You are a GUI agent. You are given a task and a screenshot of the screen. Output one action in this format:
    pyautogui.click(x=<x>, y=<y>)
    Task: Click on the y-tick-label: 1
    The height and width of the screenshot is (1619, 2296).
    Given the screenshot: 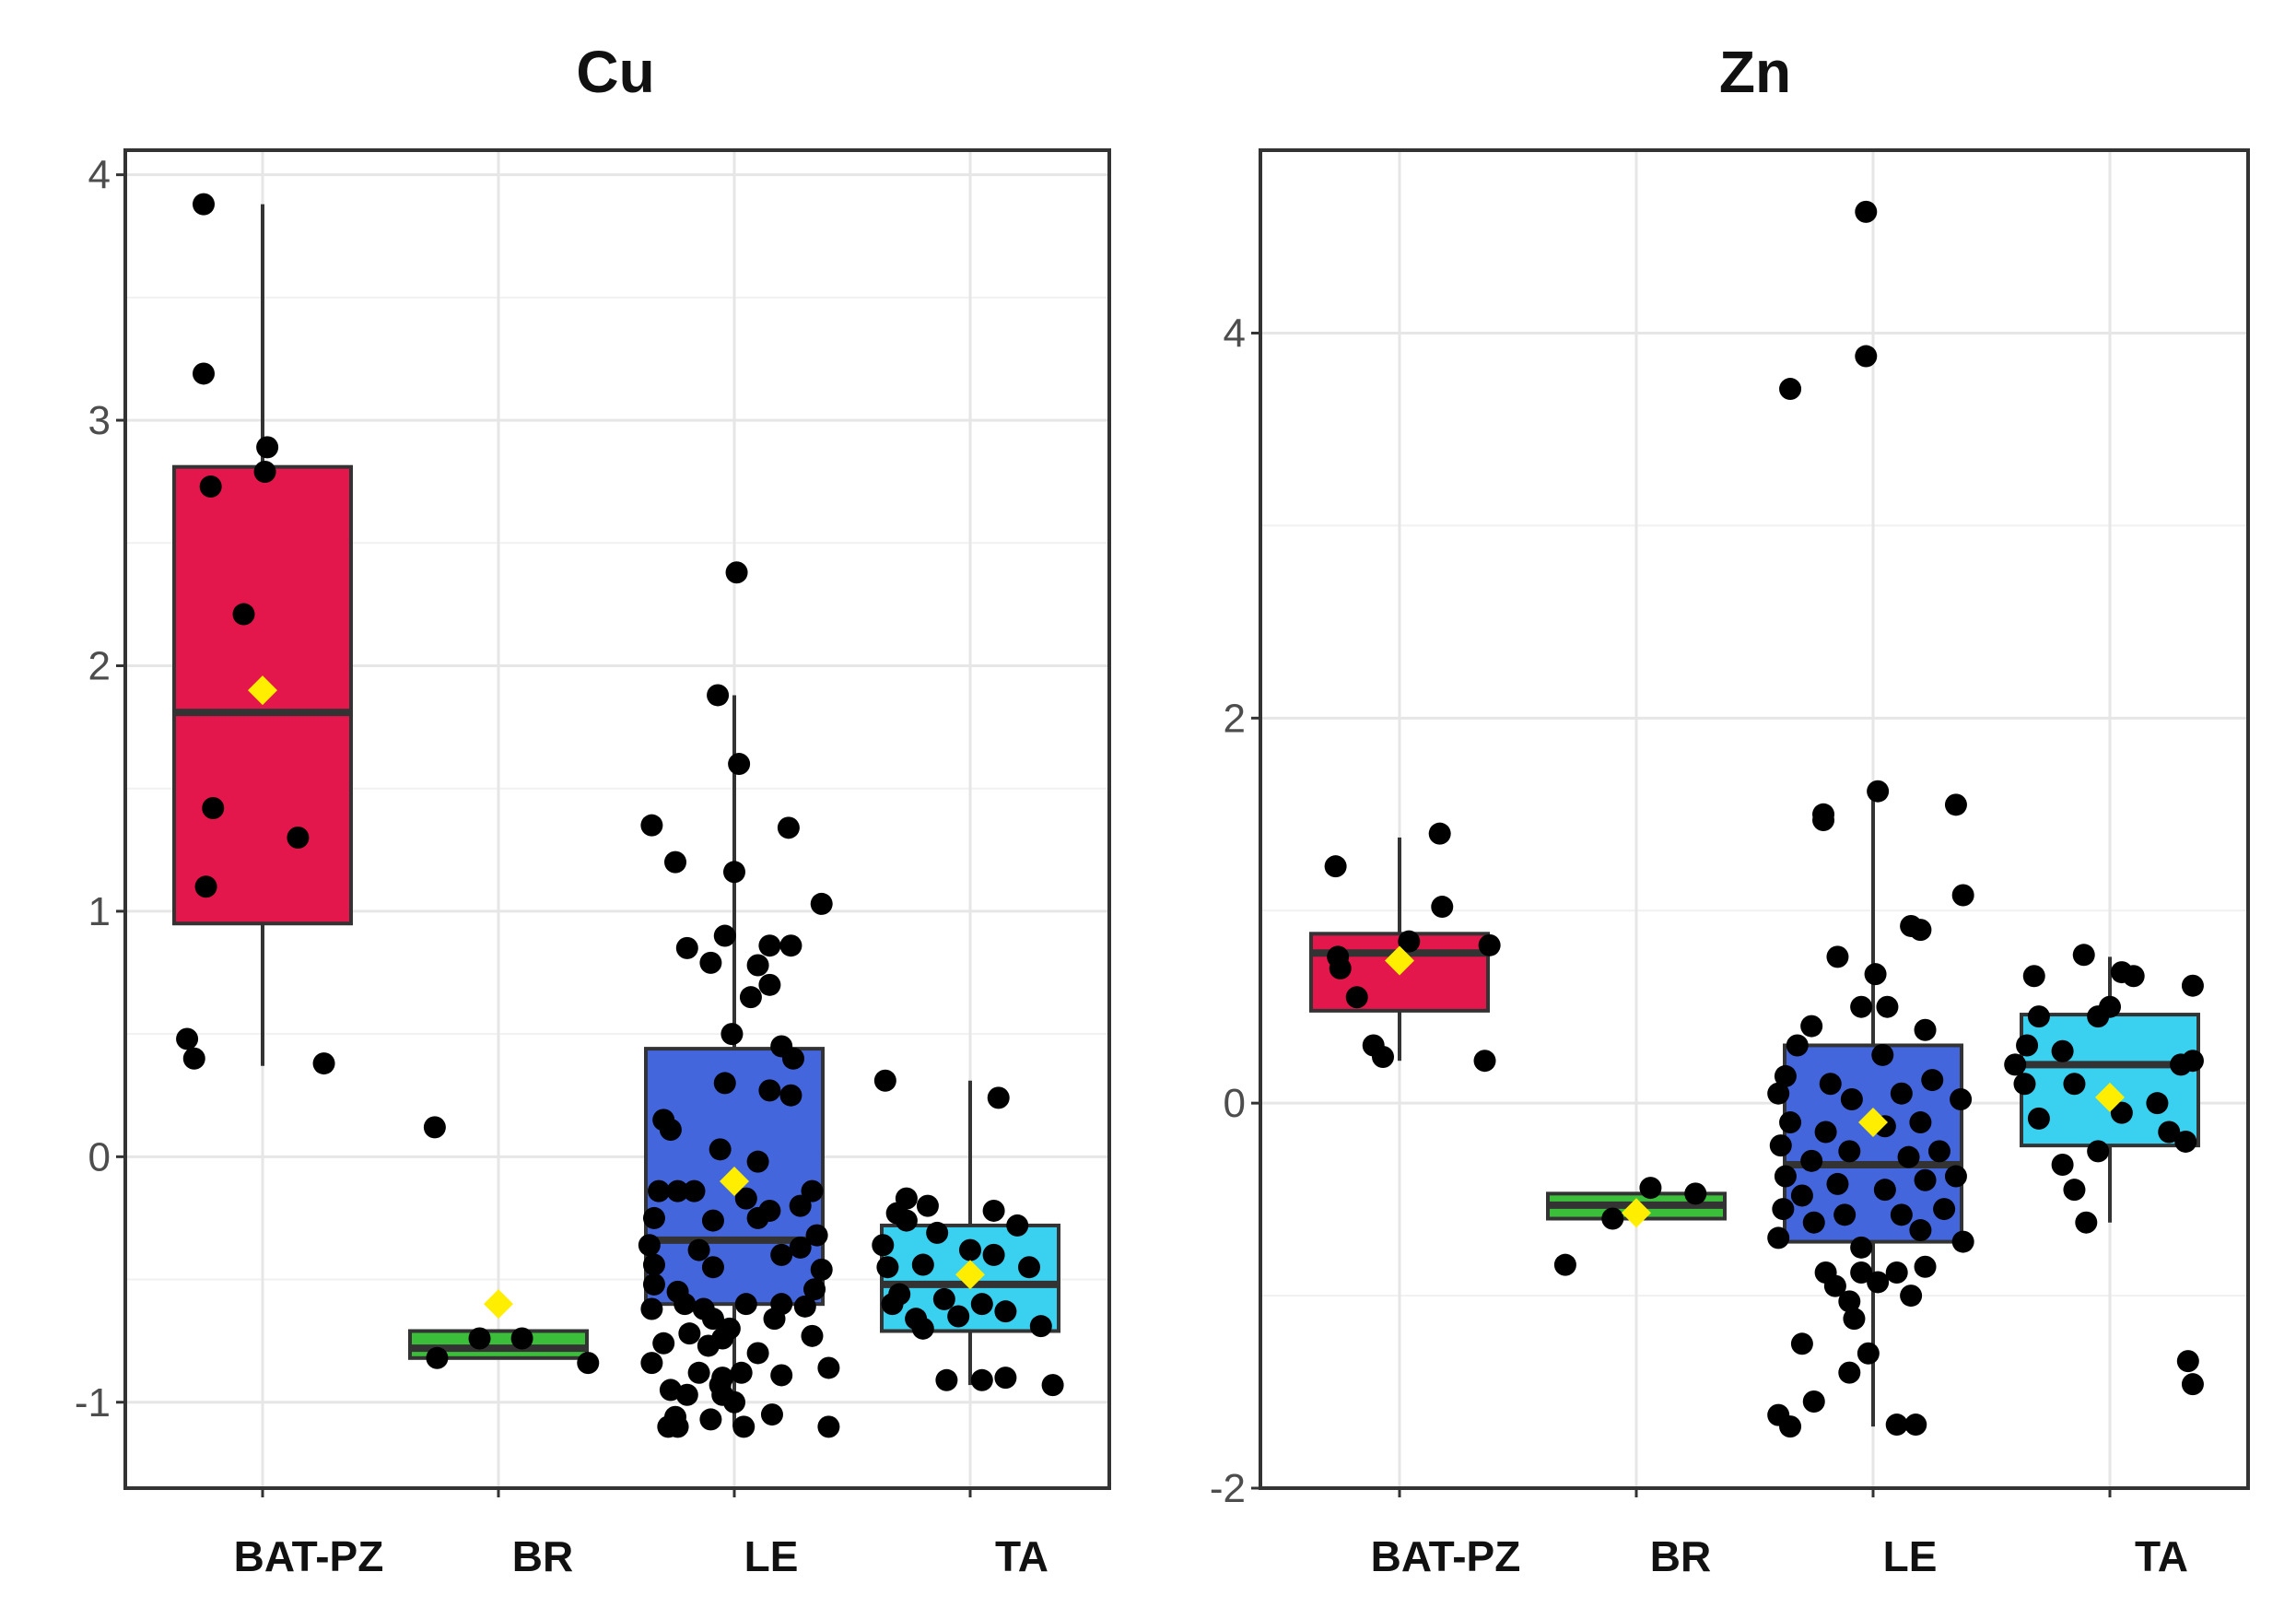 What is the action you would take?
    pyautogui.click(x=100, y=911)
    